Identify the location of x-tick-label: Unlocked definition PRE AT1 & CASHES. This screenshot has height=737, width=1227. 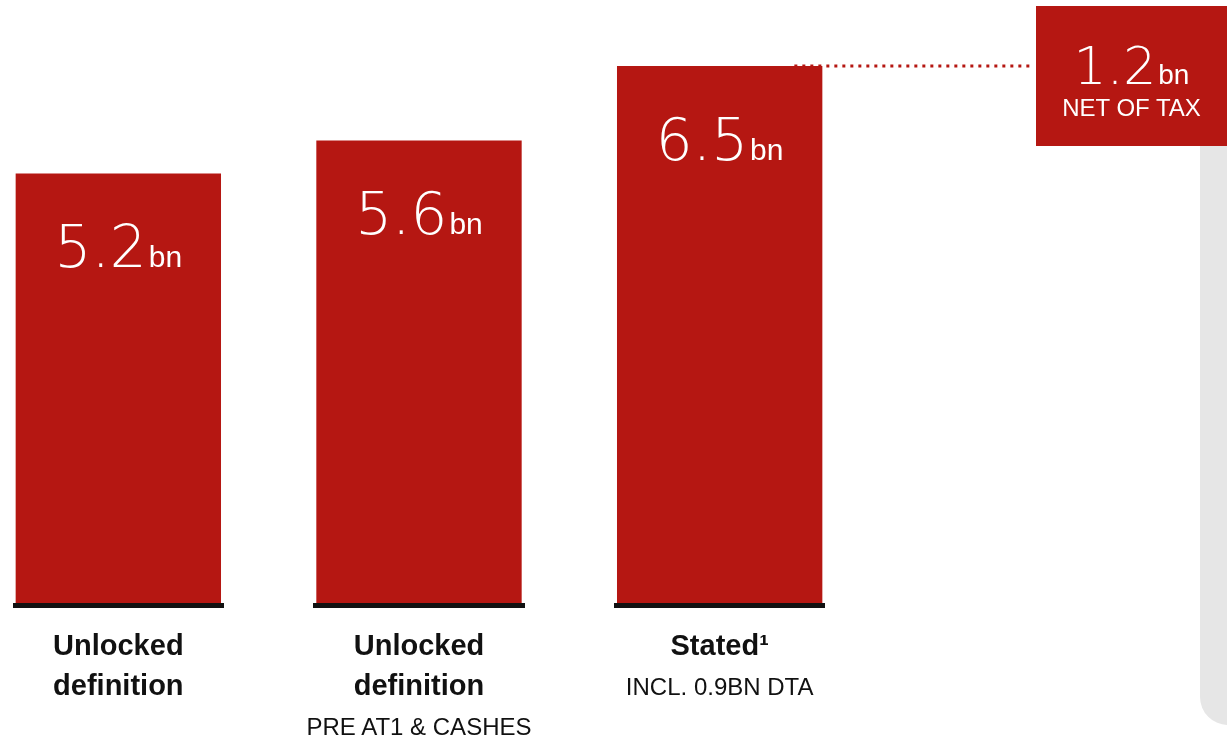
(419, 683).